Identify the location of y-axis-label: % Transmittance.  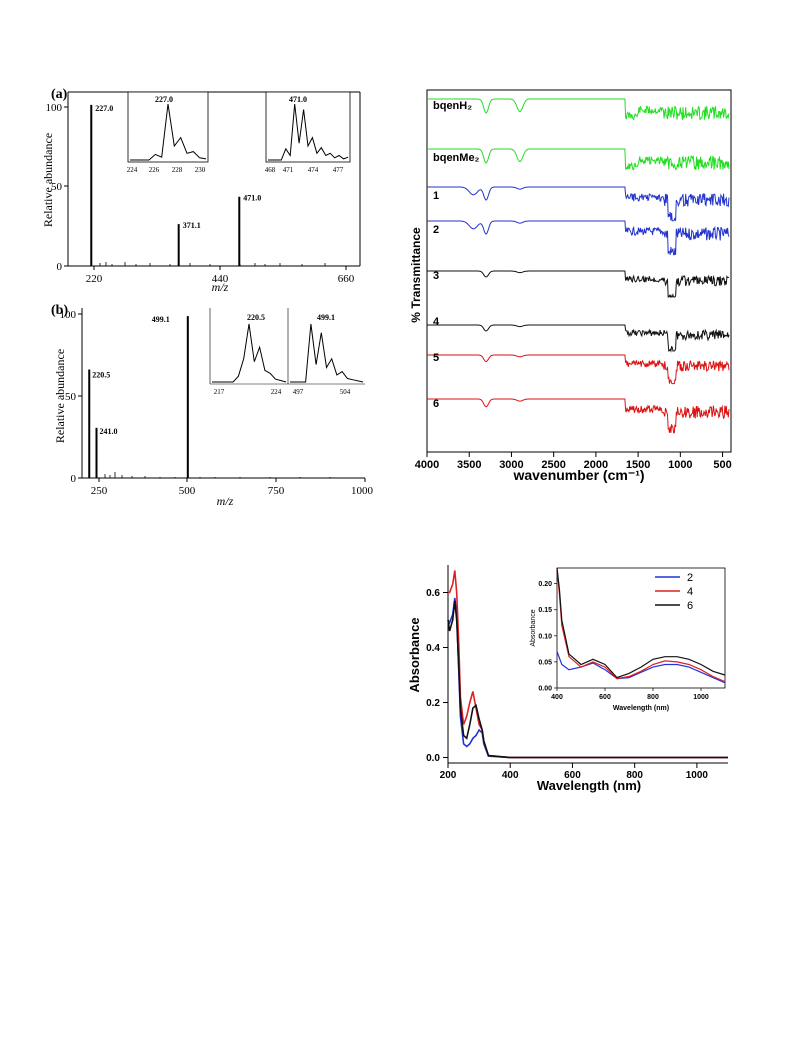
(416, 275).